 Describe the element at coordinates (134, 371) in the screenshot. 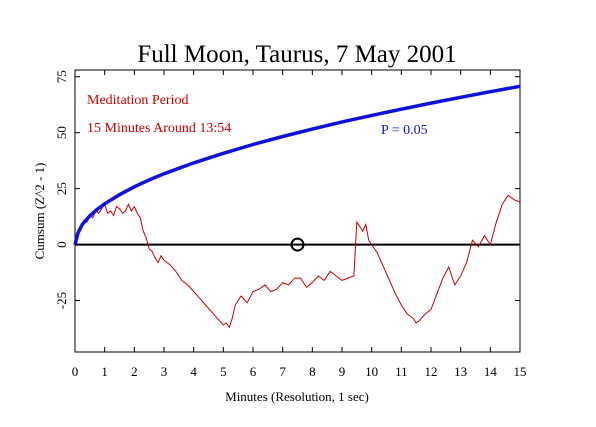

I see `x-tick-label: 2` at that location.